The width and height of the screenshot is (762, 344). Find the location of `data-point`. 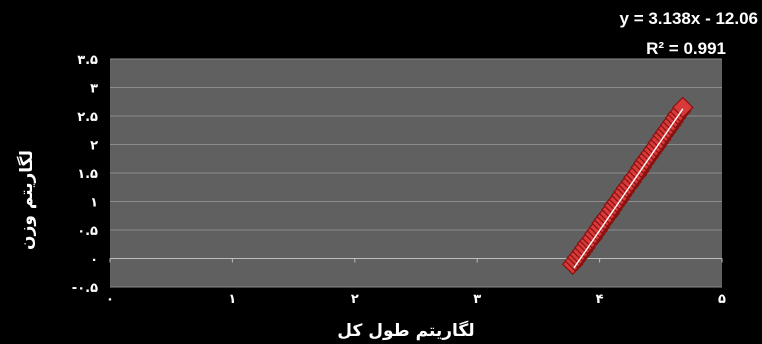

data-point is located at coordinates (682, 107).